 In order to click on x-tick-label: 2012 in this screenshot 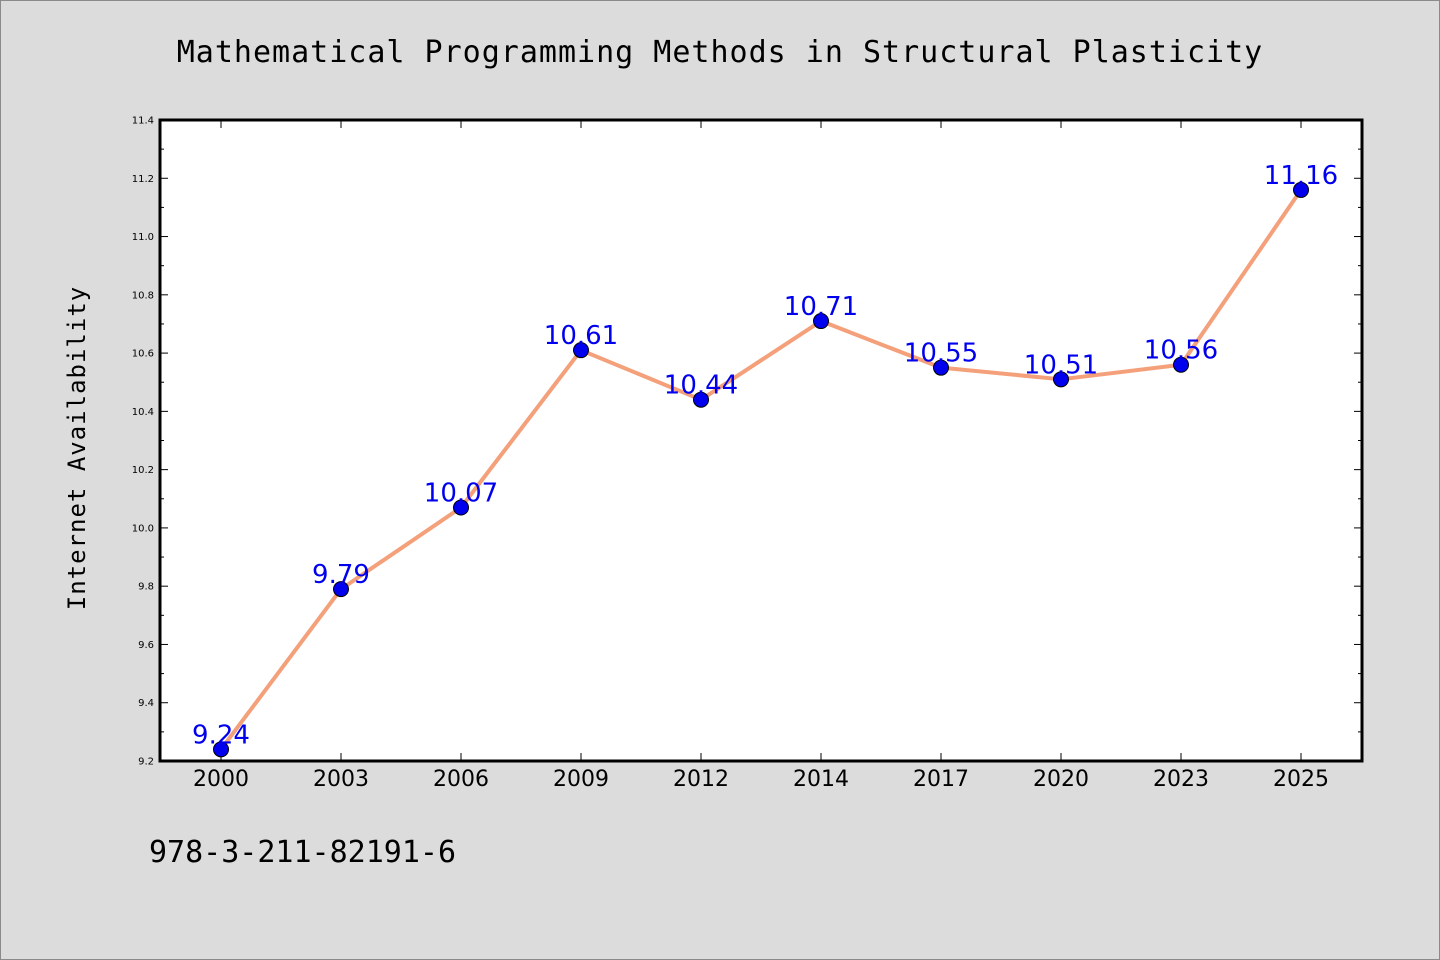, I will do `click(701, 779)`.